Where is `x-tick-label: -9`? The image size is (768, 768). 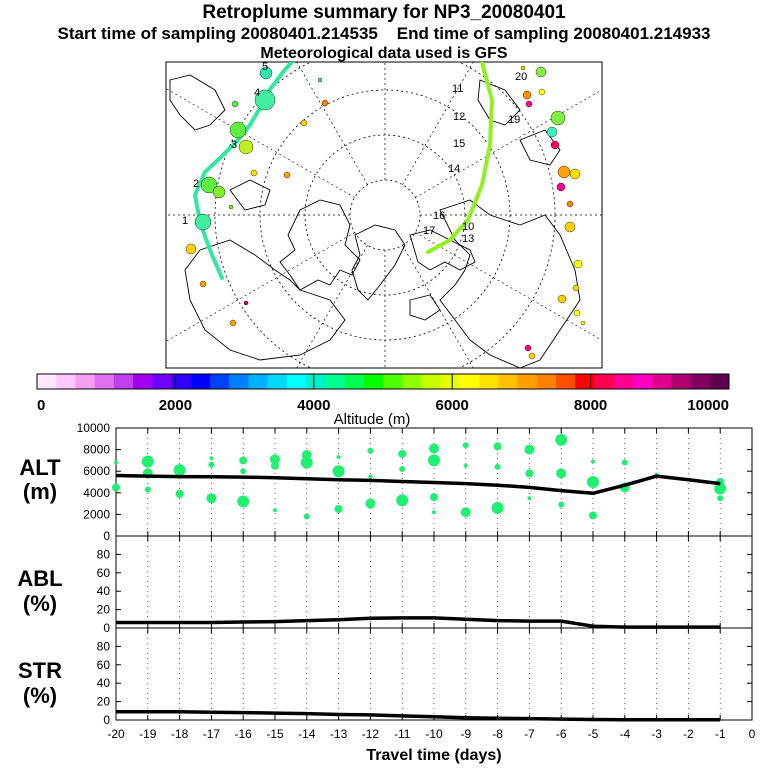 x-tick-label: -9 is located at coordinates (465, 734).